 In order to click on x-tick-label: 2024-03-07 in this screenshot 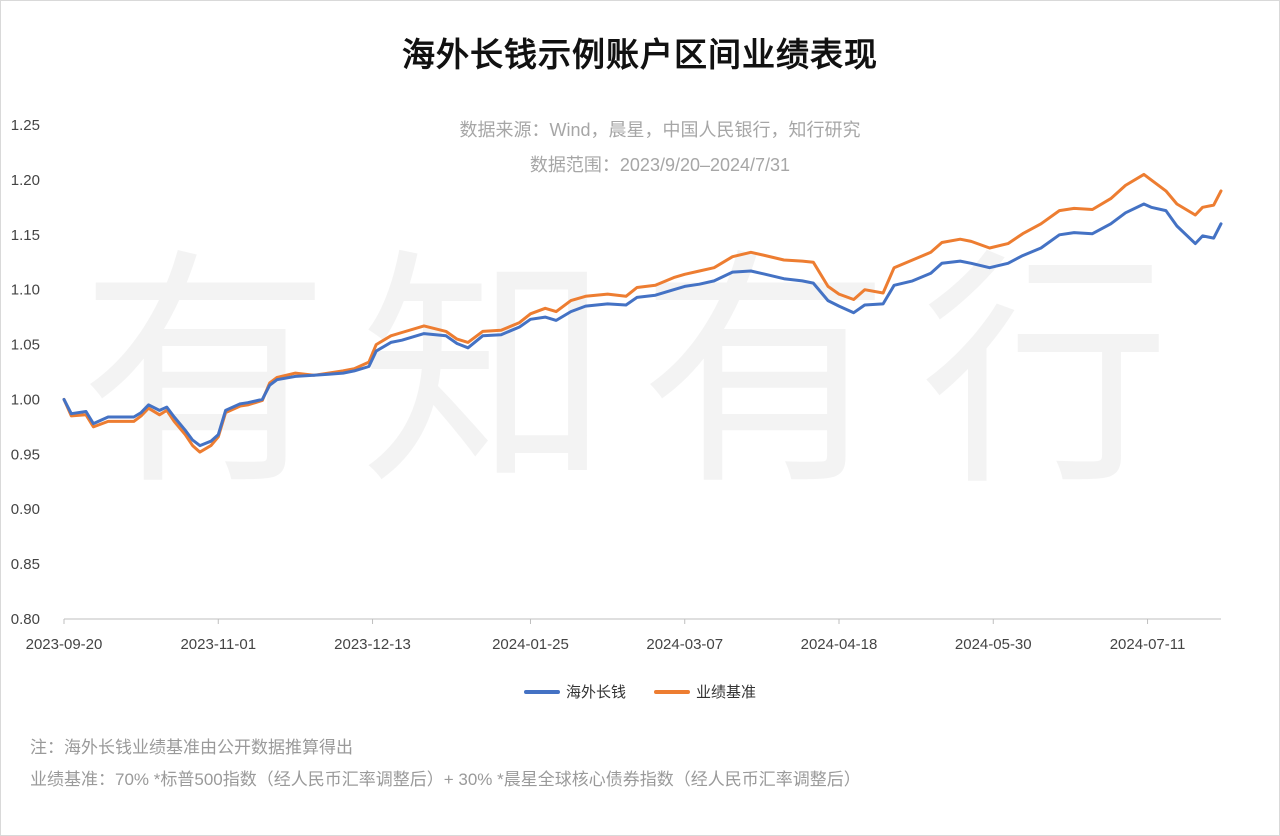, I will do `click(684, 644)`.